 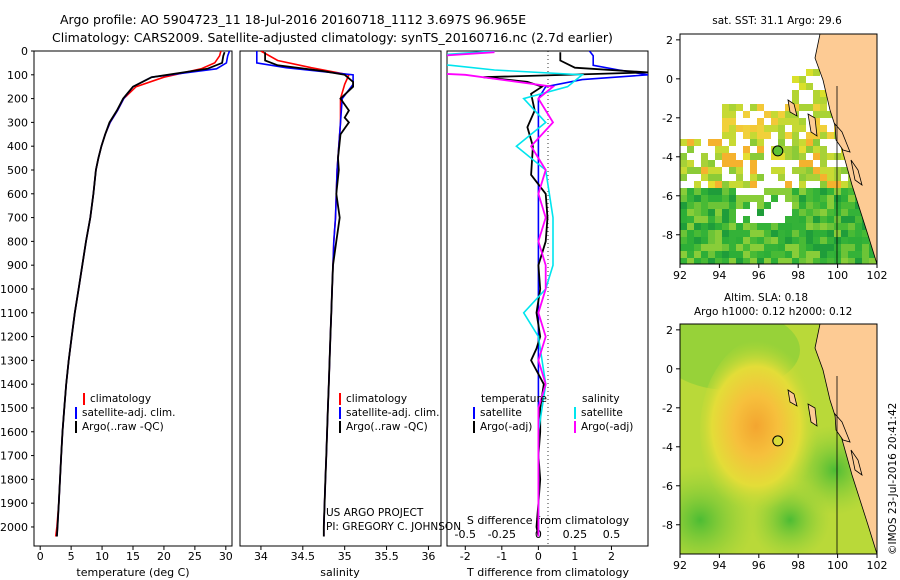 What do you see at coordinates (14, 432) in the screenshot?
I see `depth-tick-label: 1600` at bounding box center [14, 432].